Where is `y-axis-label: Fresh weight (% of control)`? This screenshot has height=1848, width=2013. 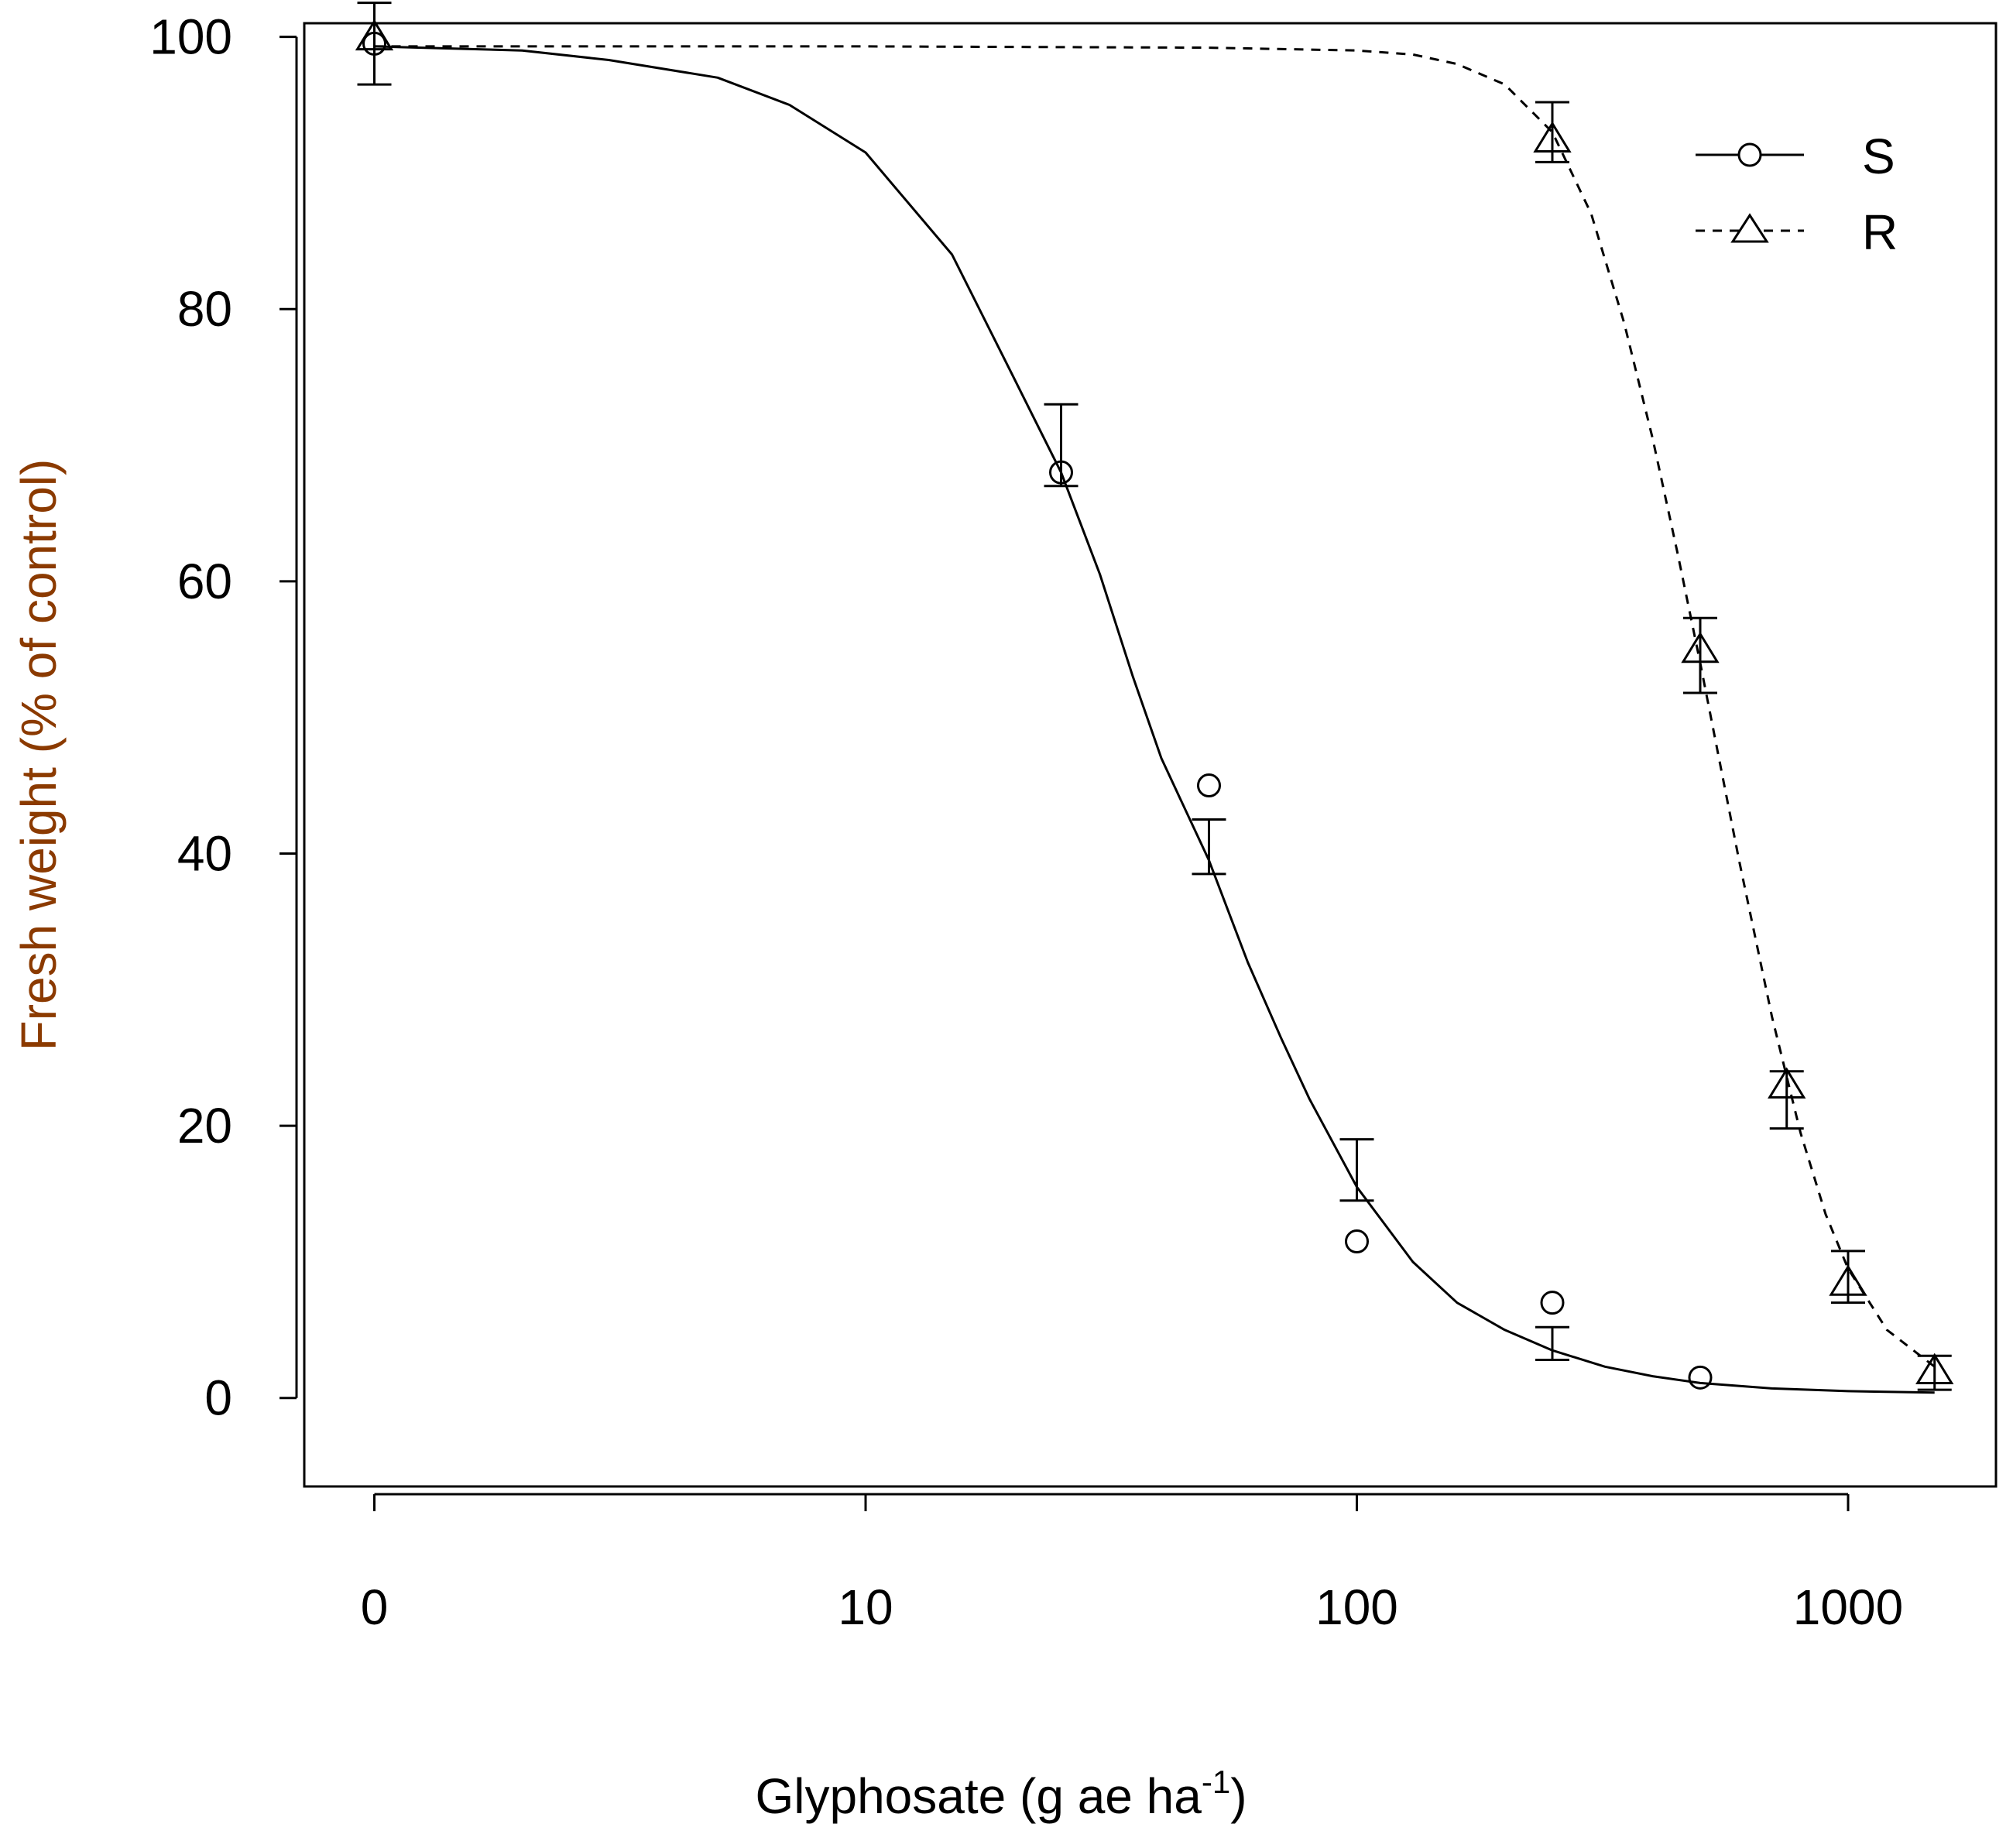 y-axis-label: Fresh weight (% of control) is located at coordinates (39, 755).